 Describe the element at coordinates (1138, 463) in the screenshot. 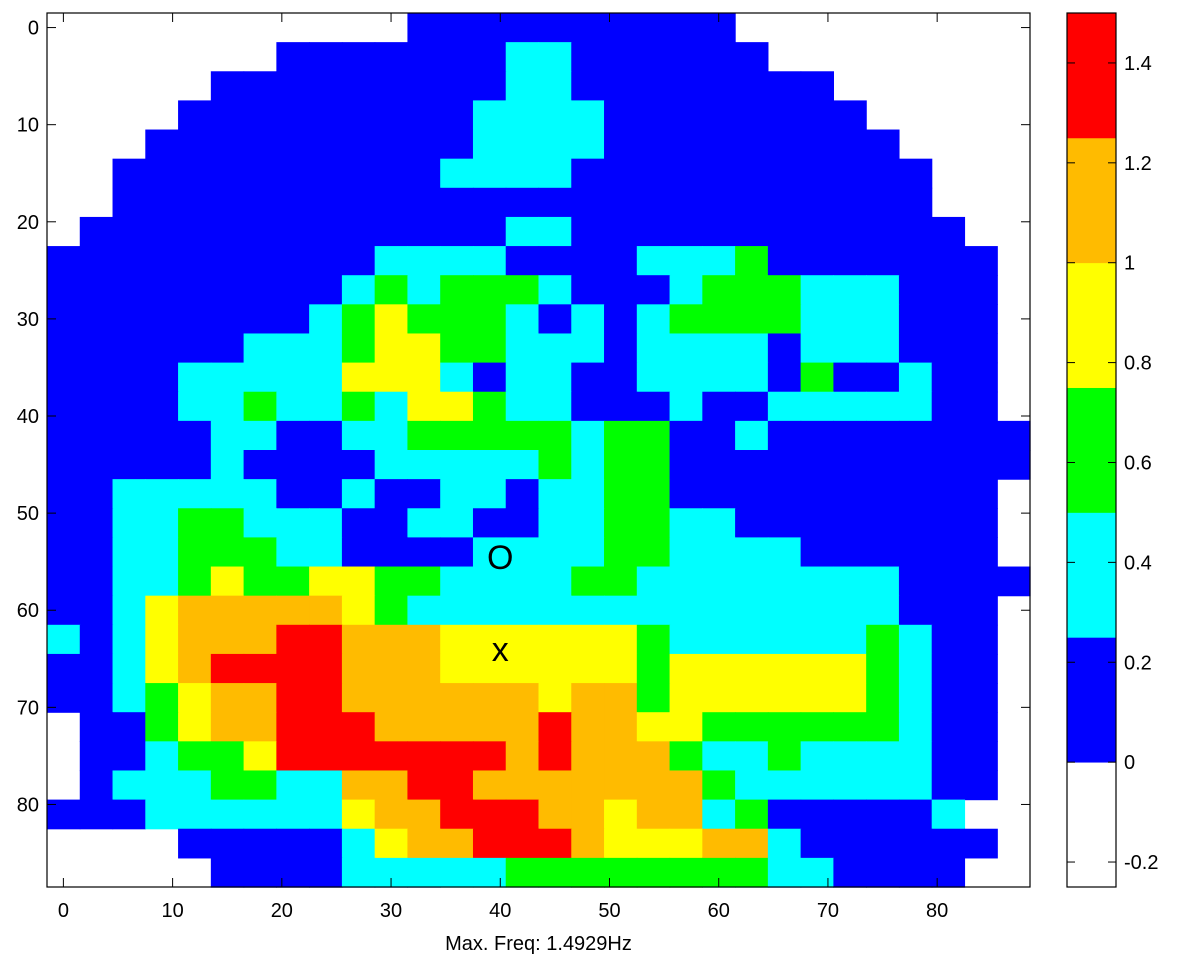

I see `colorbar-tick-label: 0.6` at that location.